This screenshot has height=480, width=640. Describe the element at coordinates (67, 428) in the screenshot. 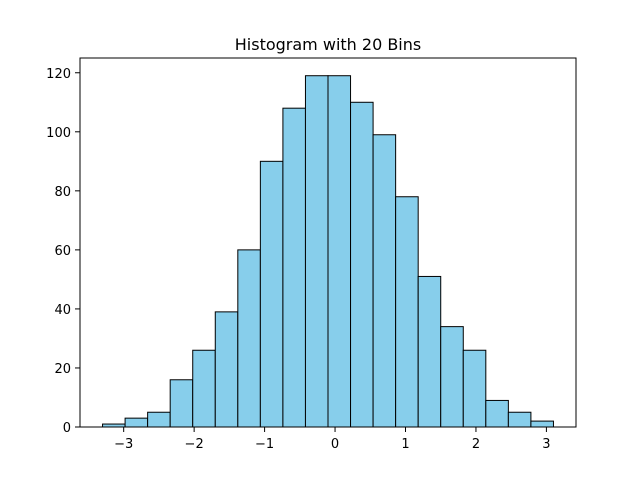

I see `y-tick-label: 0` at that location.